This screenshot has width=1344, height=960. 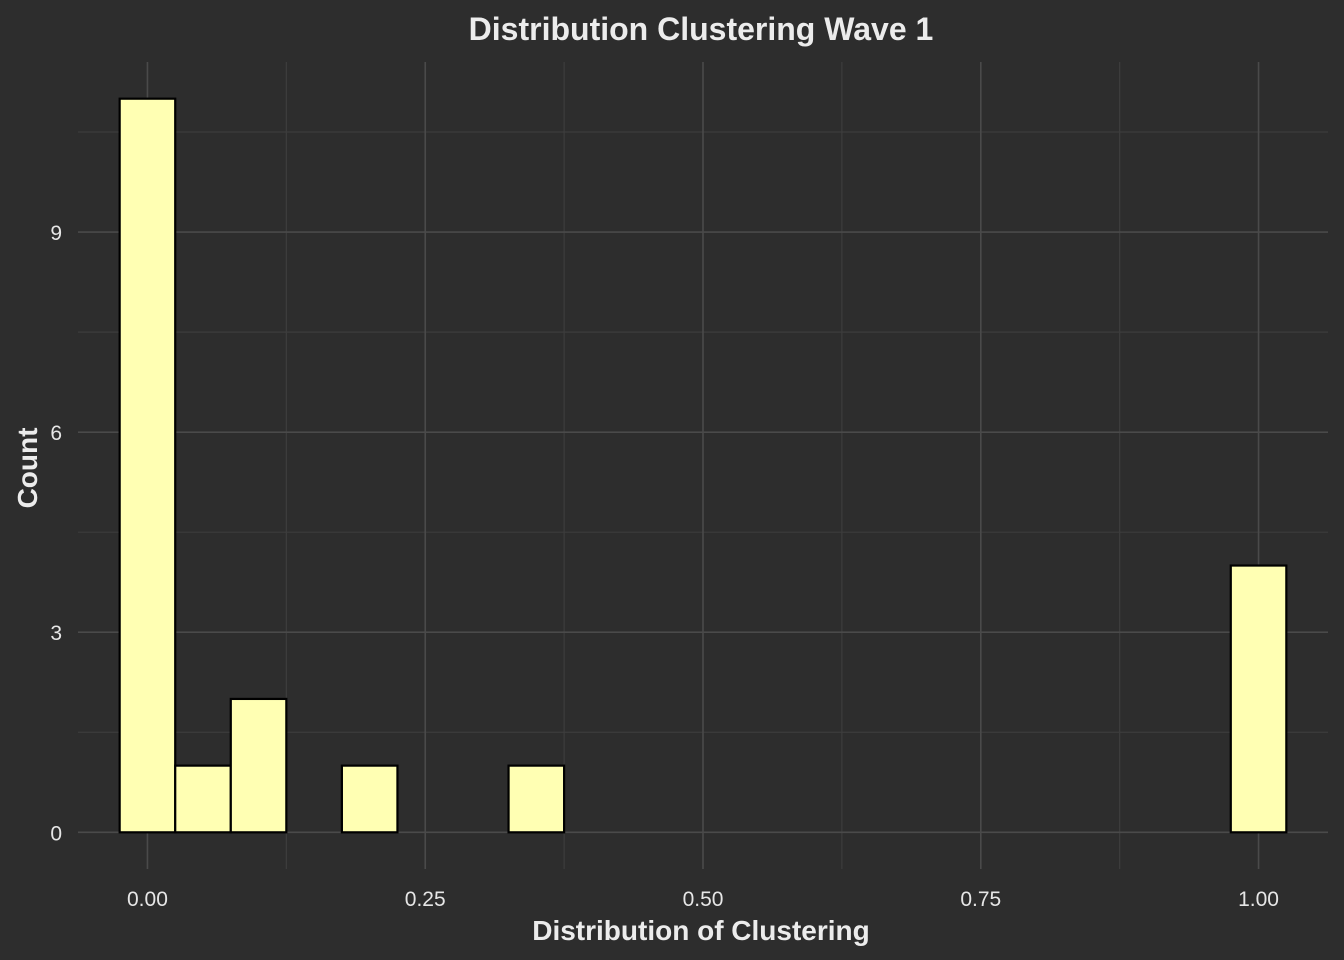 What do you see at coordinates (56, 233) in the screenshot?
I see `y-tick-label: 9` at bounding box center [56, 233].